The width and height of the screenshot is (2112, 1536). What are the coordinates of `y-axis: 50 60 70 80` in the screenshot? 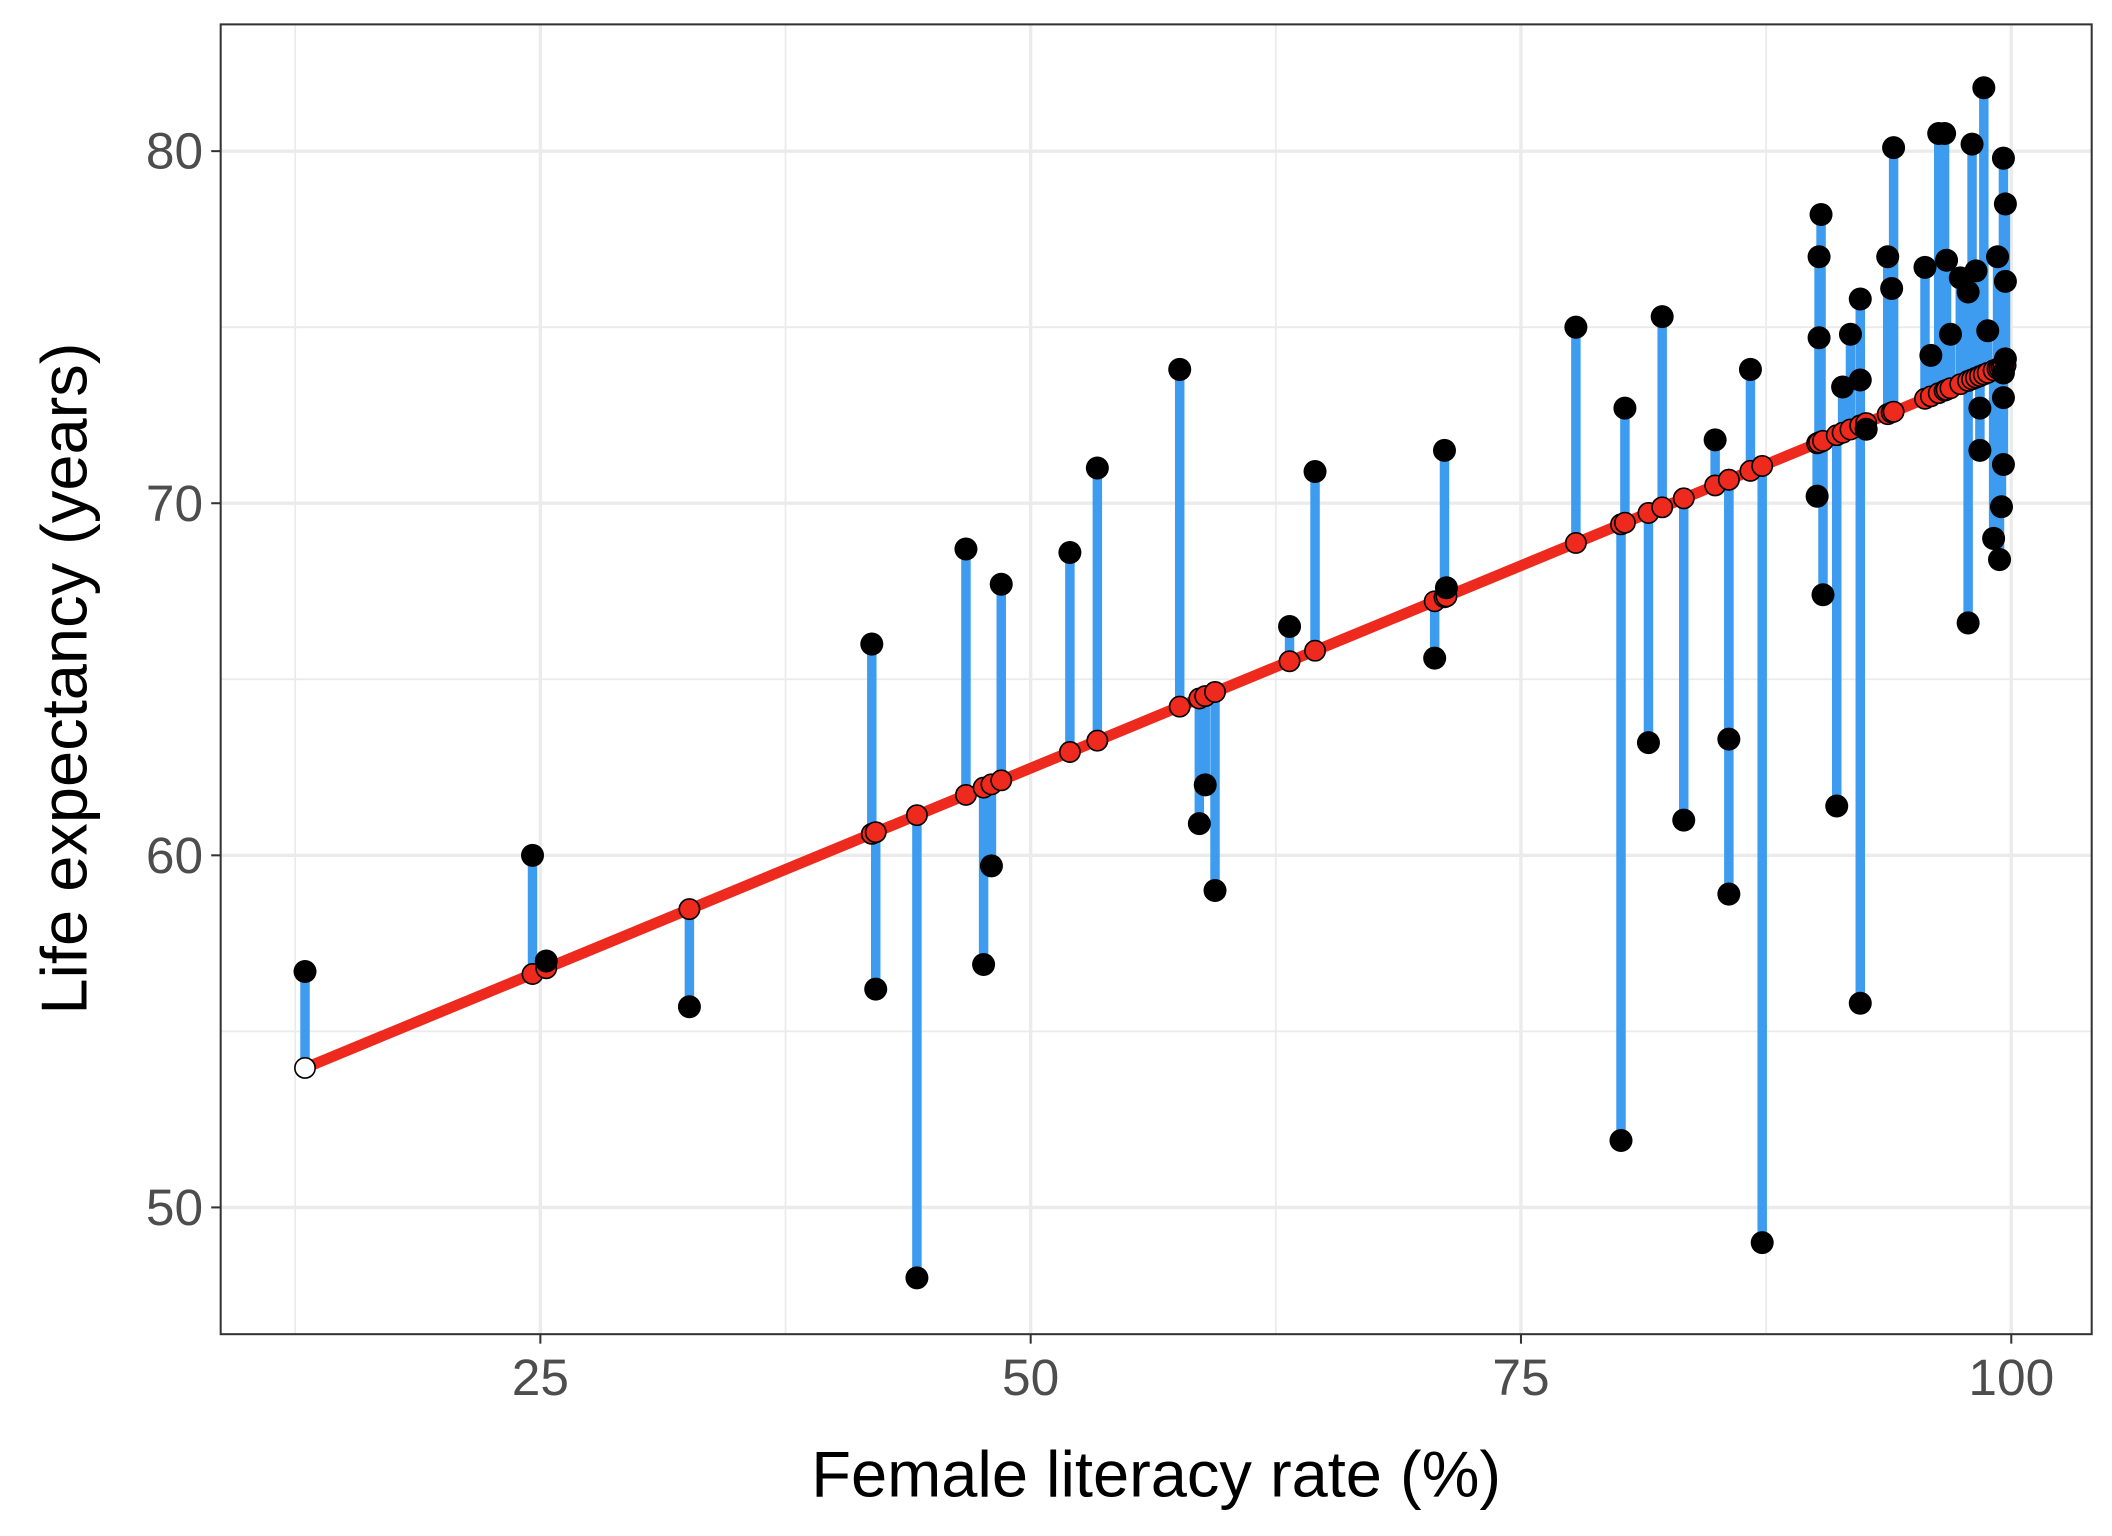 It's located at (183, 679).